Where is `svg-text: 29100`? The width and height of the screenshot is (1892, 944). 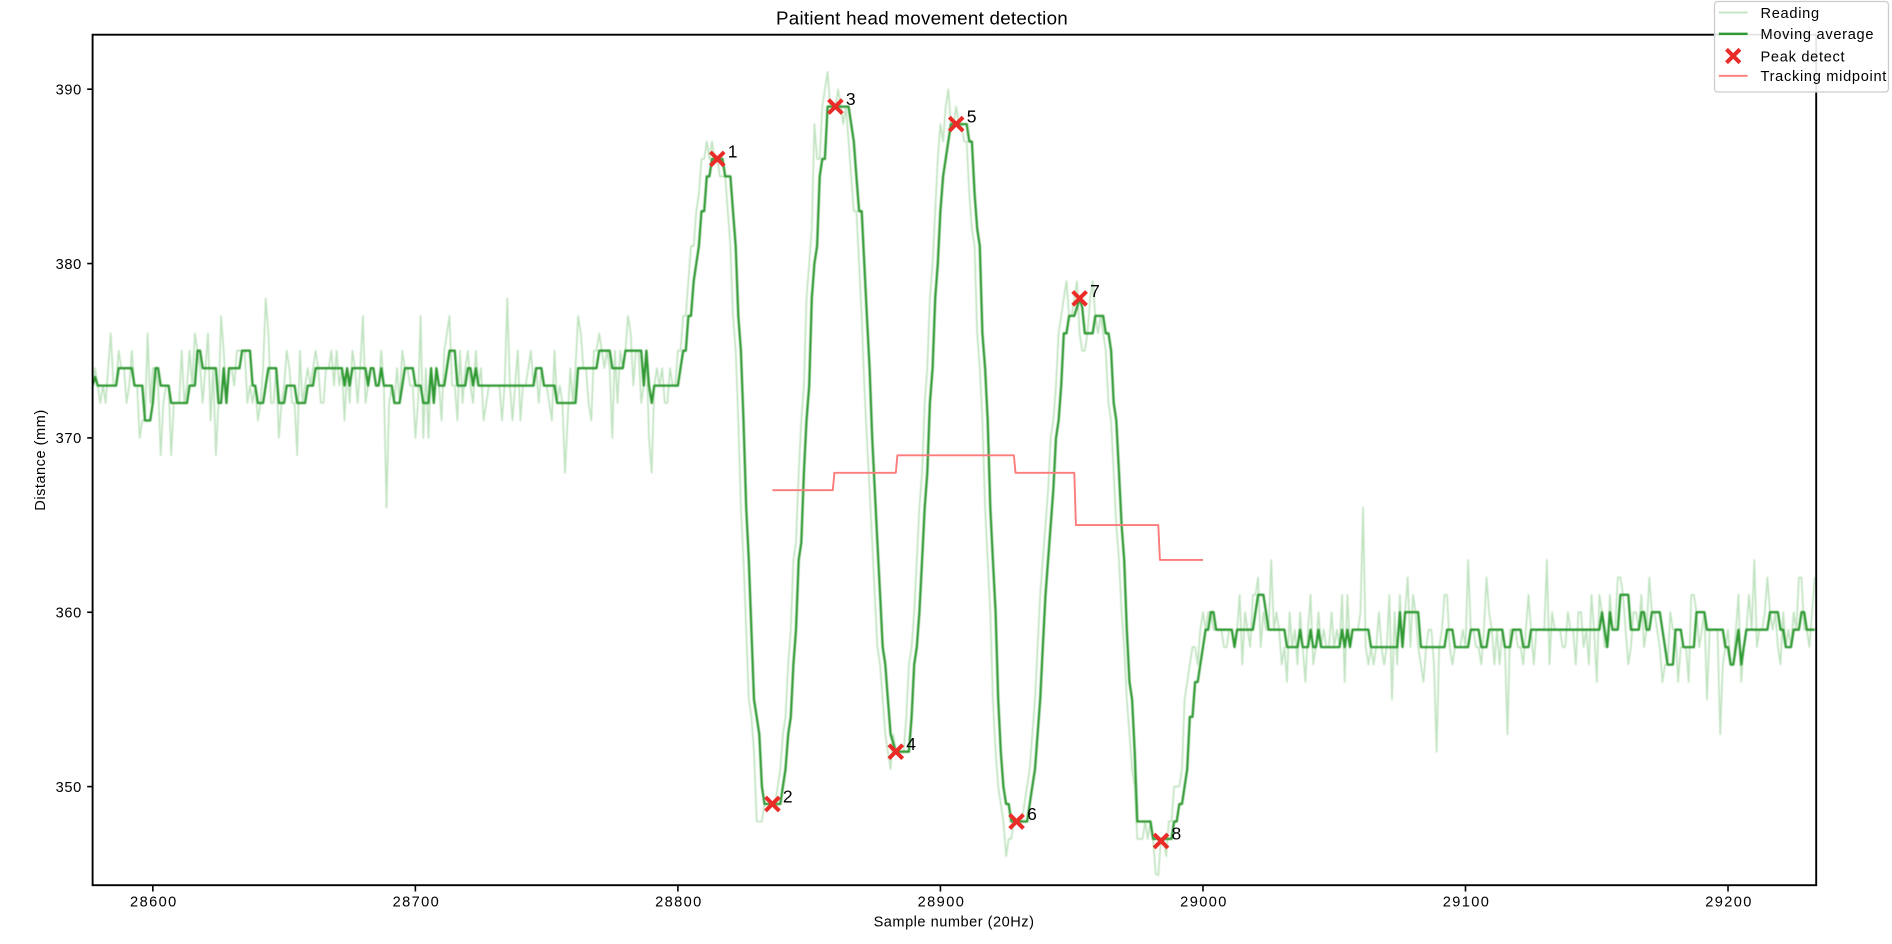
svg-text: 29100 is located at coordinates (1467, 903).